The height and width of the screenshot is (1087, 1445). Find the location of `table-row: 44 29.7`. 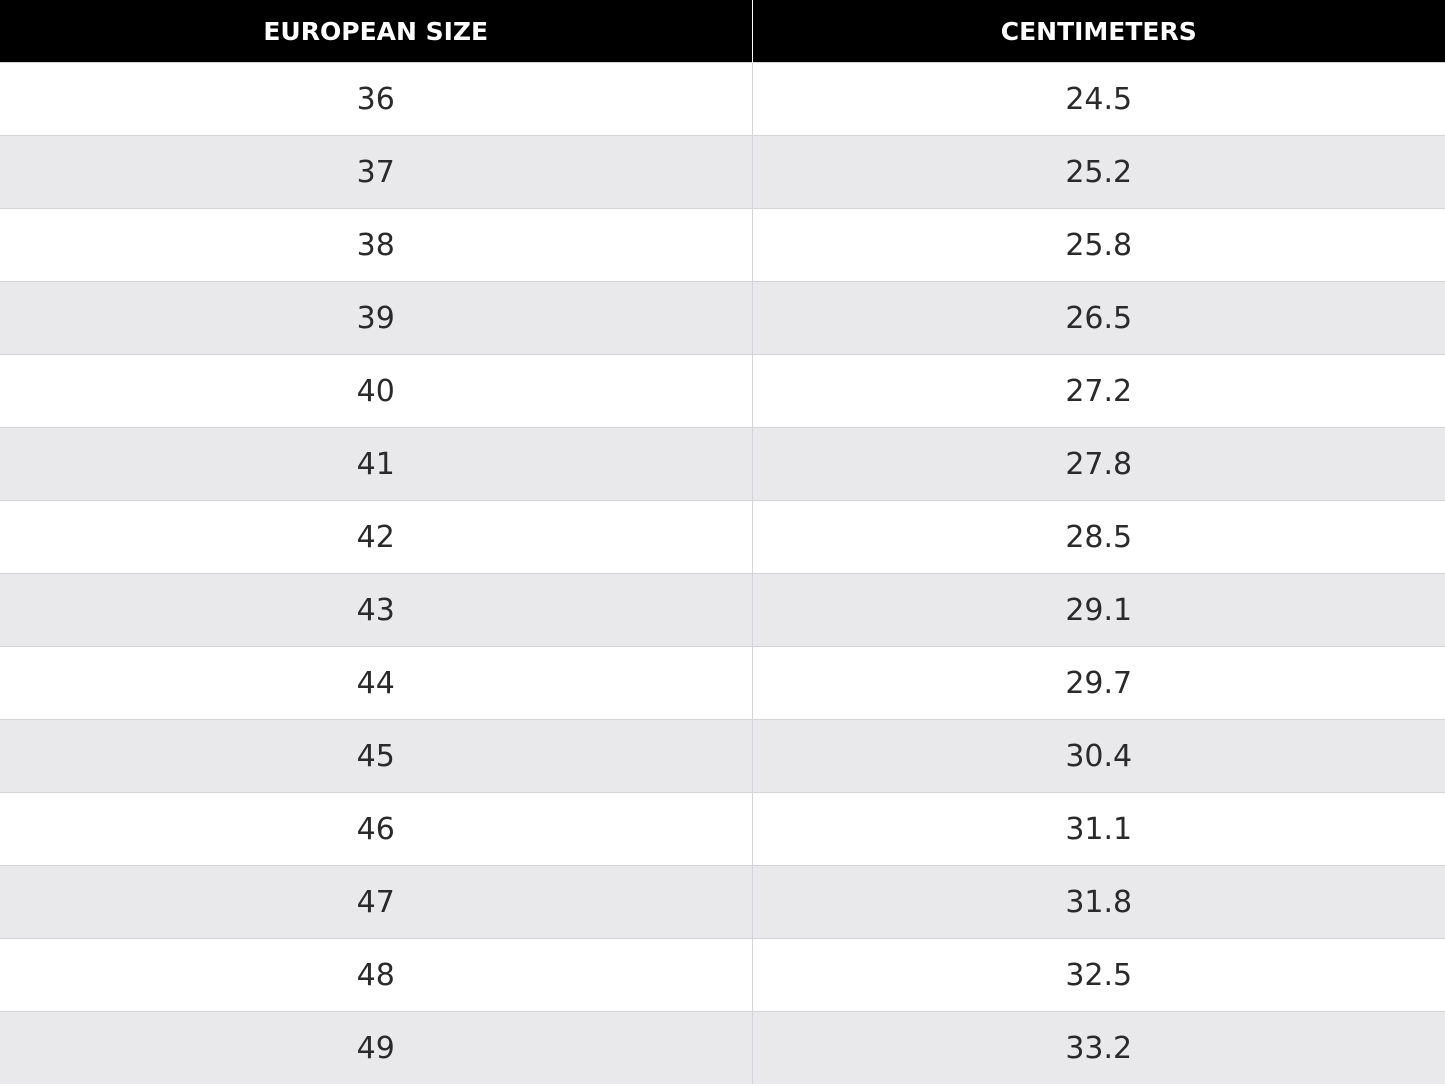

table-row: 44 29.7 is located at coordinates (722, 683).